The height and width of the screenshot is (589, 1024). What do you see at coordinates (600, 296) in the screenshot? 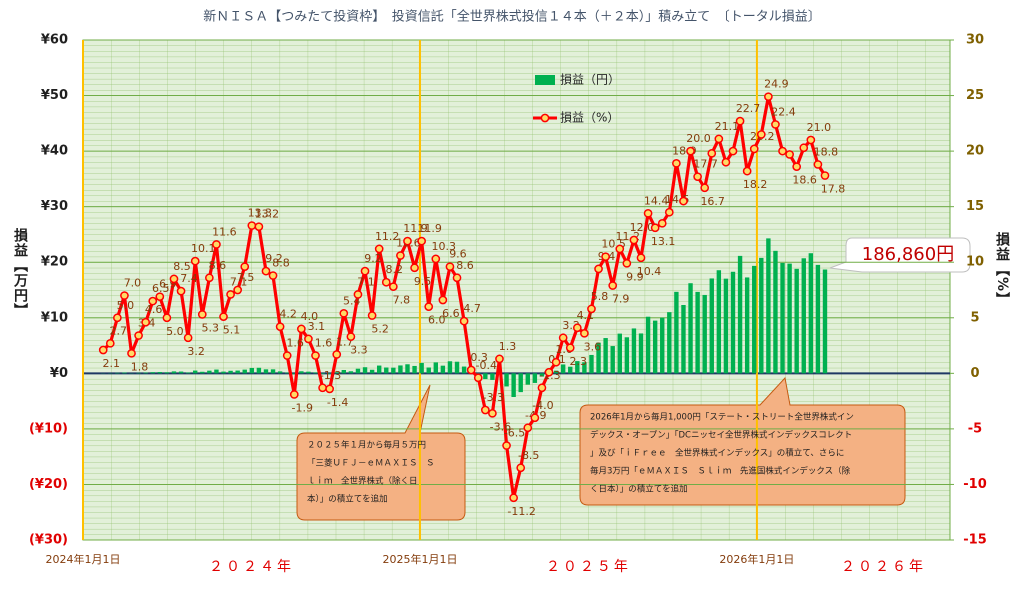
I see `data-label: 5.8` at bounding box center [600, 296].